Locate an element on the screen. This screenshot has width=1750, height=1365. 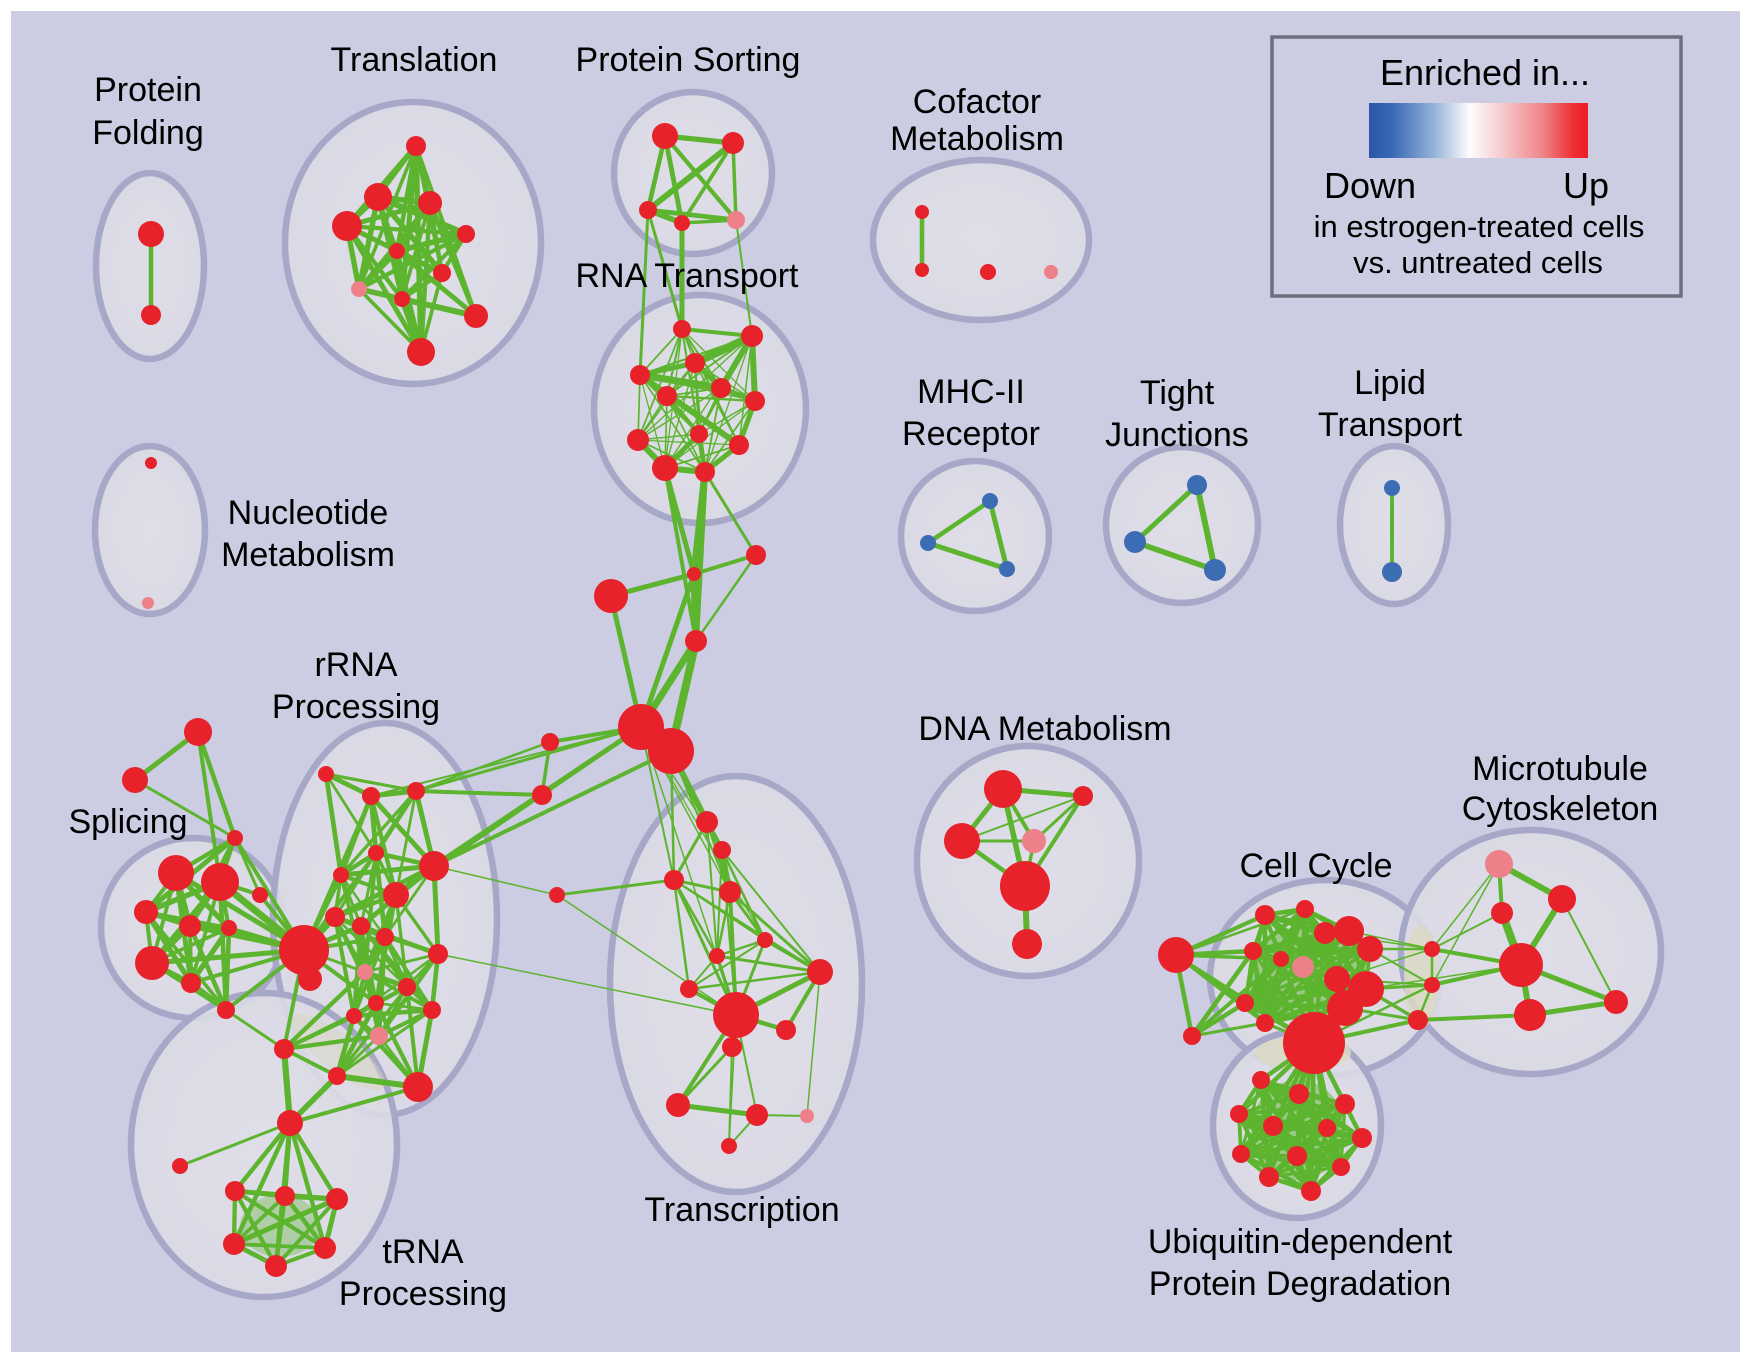
svg-text: Down is located at coordinates (1370, 185).